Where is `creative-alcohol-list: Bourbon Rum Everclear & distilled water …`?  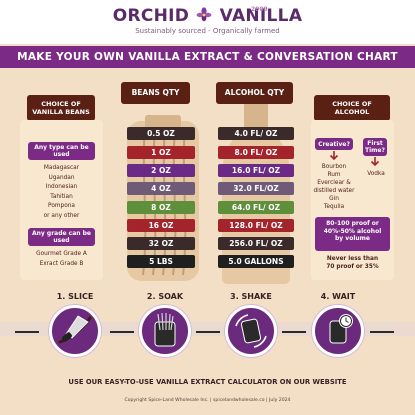
creative-alcohol-list: Bourbon Rum Everclear & distilled water … is located at coordinates (334, 187).